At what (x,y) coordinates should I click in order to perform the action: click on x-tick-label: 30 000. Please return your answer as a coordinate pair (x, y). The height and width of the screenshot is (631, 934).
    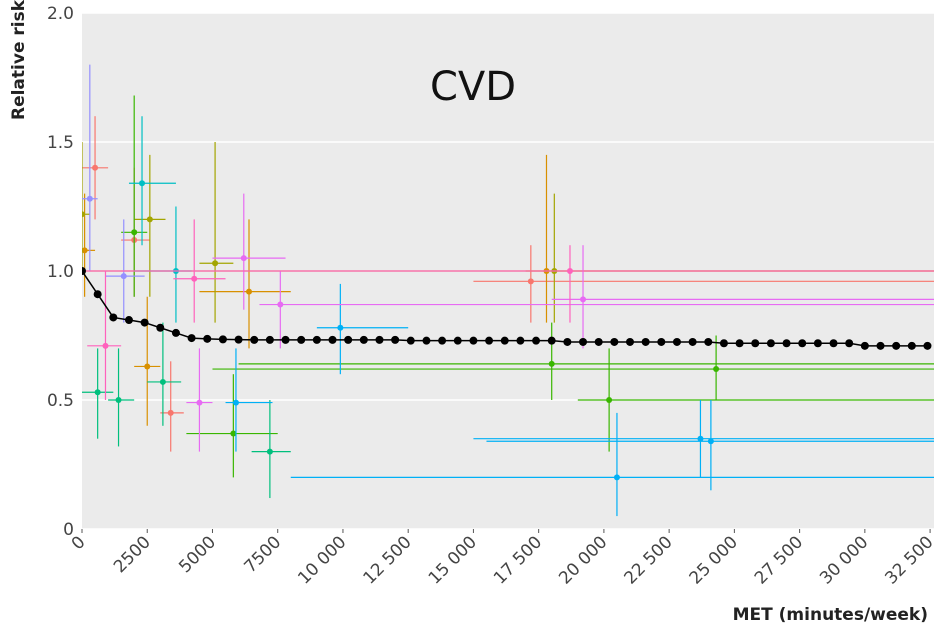
    Looking at the image, I should click on (844, 560).